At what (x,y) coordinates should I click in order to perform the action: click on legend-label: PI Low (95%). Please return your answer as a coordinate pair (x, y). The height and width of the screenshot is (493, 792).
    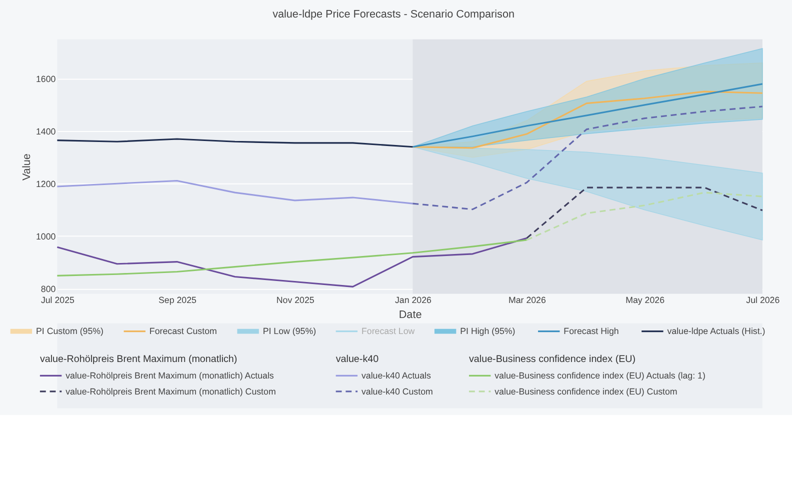
    Looking at the image, I should click on (289, 331).